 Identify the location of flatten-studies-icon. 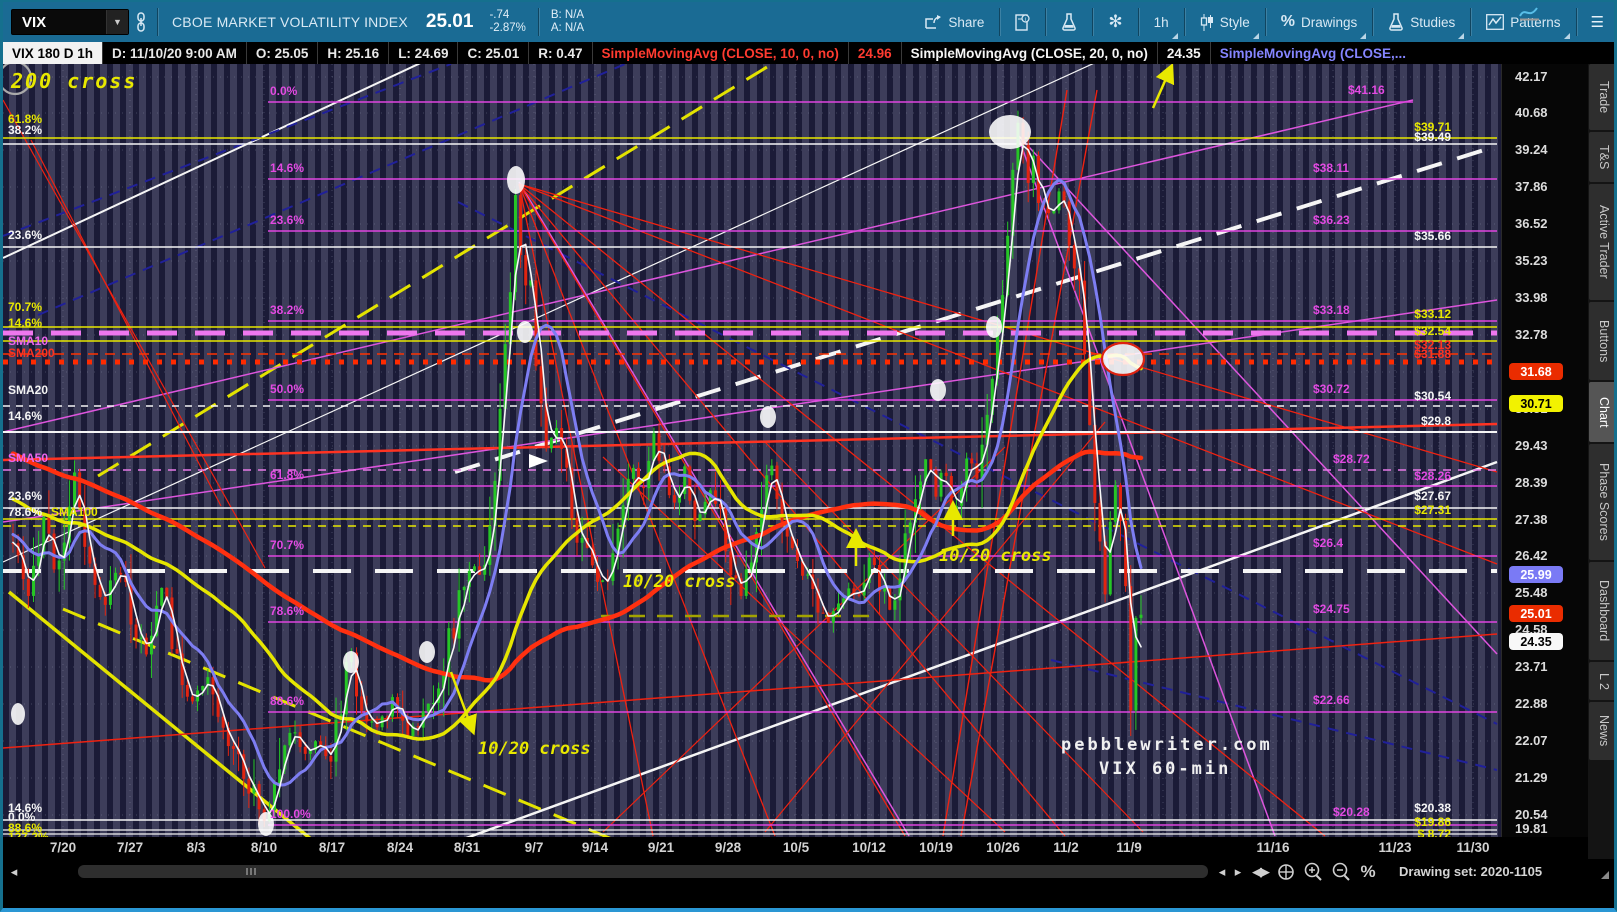
(1531, 13).